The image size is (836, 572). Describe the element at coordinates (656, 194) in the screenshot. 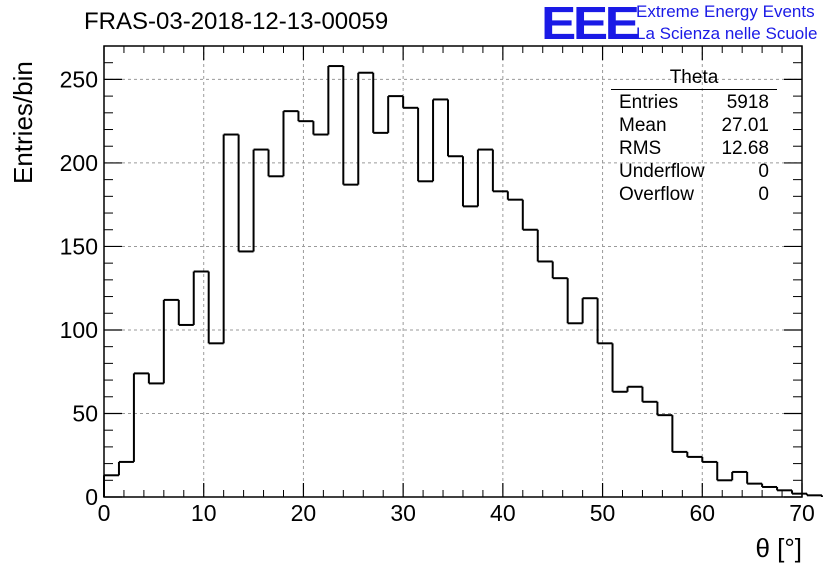

I see `stats-label: Overflow` at that location.